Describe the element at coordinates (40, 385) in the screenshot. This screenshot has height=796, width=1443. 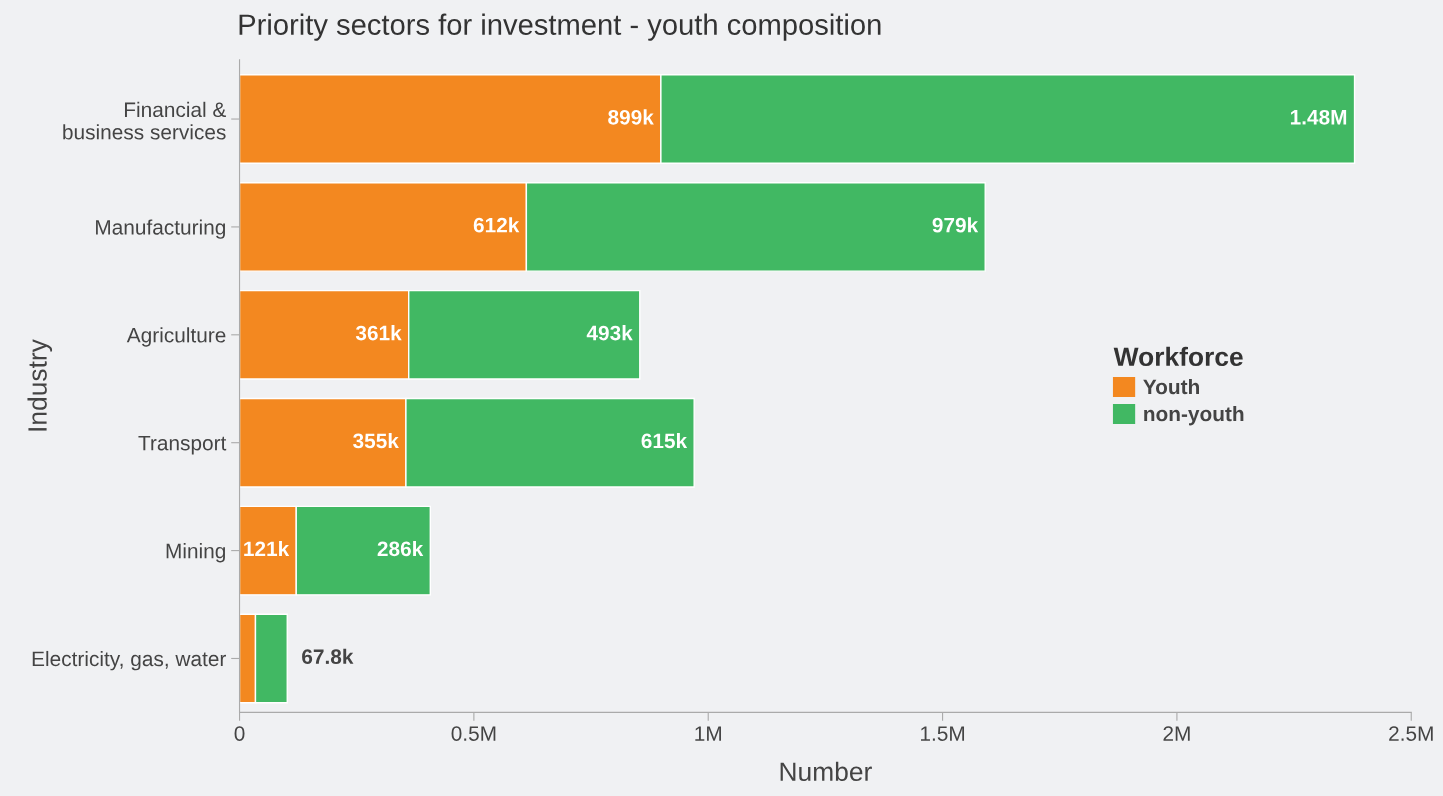
I see `y-axis-title: Industry` at that location.